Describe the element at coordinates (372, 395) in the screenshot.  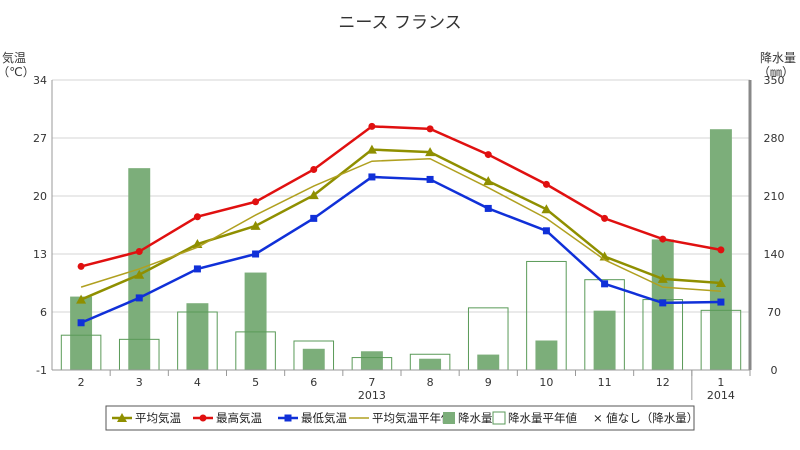
I see `year-label: 2013` at that location.